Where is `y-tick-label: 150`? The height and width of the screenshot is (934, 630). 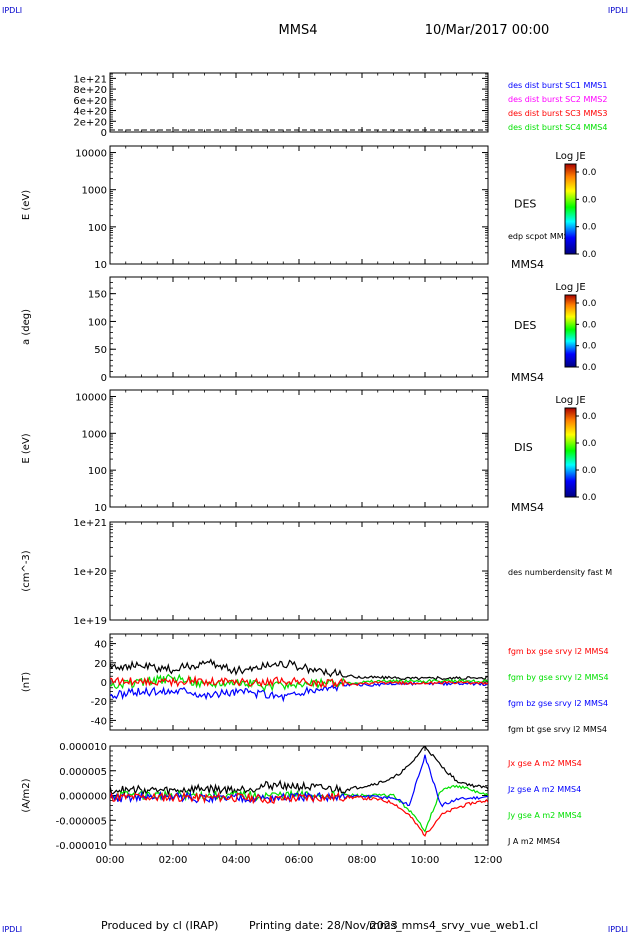
y-tick-label: 150 is located at coordinates (97, 295).